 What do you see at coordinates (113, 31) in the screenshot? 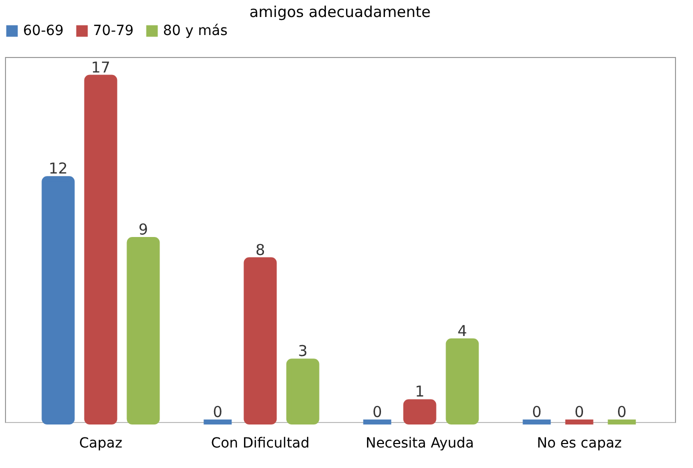
I see `legend-label: 70-79` at bounding box center [113, 31].